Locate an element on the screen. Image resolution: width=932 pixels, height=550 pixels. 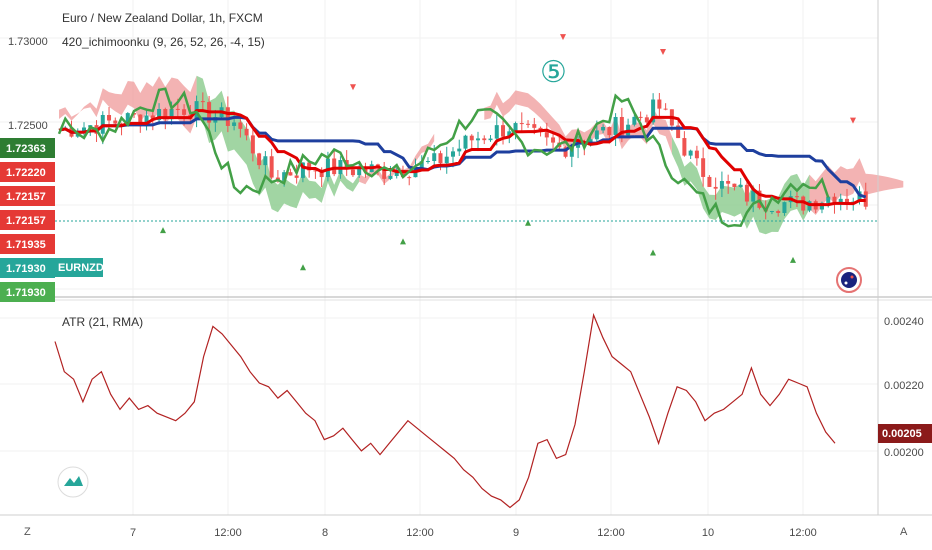
x-tick-4: 9 is located at coordinates (516, 533).